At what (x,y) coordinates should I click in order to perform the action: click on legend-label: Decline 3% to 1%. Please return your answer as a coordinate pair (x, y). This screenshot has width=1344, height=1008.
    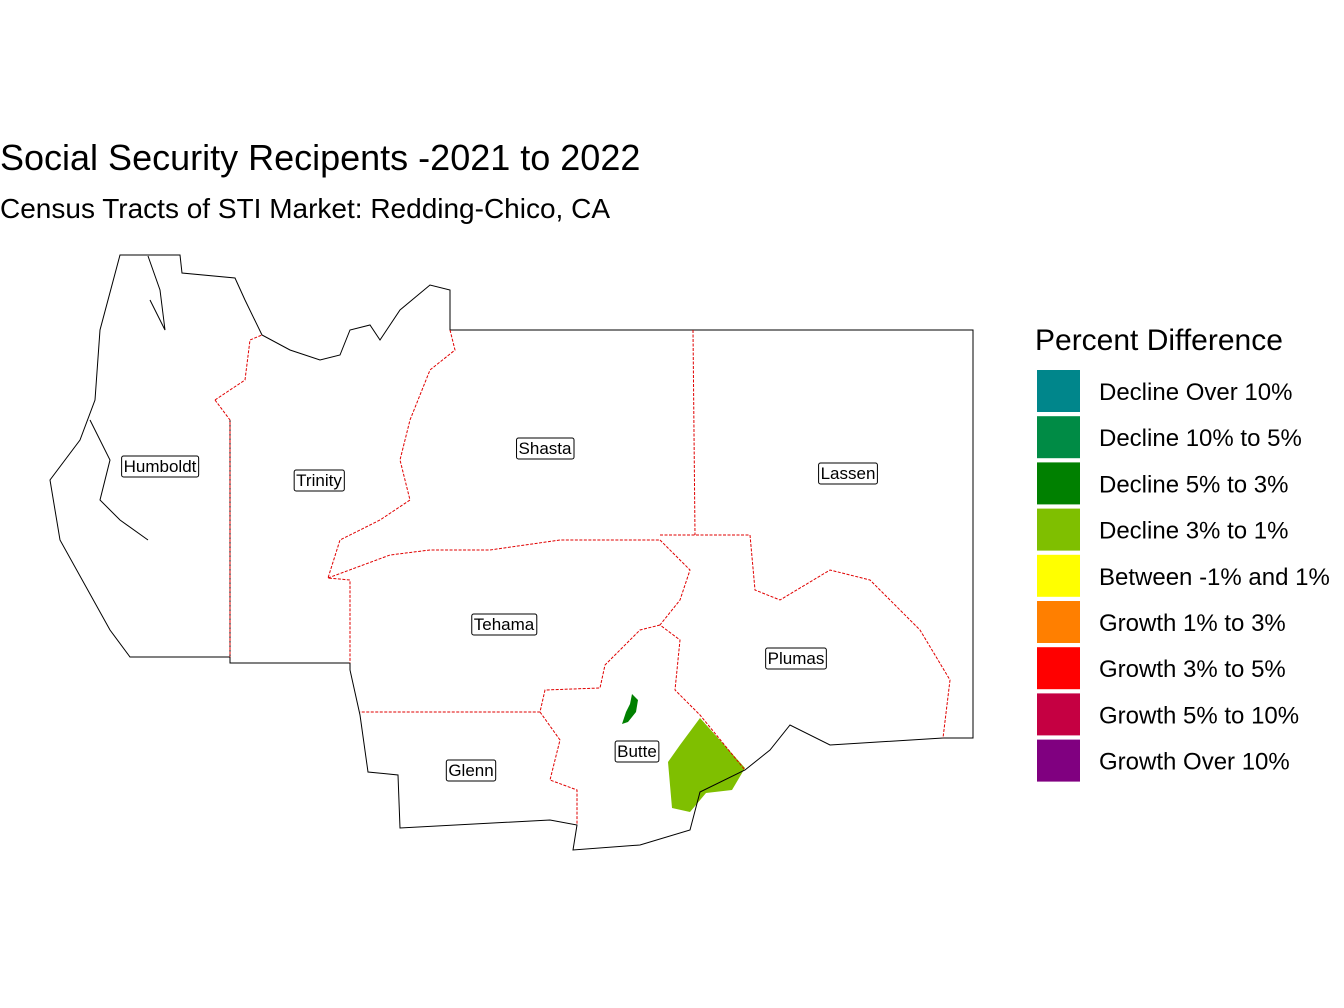
    Looking at the image, I should click on (1193, 531).